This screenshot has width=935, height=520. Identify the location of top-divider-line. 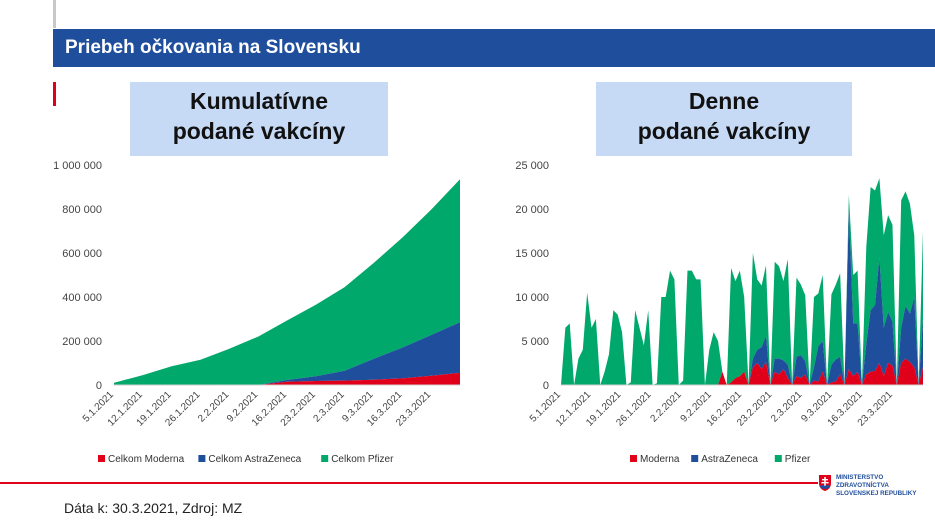
(54, 14).